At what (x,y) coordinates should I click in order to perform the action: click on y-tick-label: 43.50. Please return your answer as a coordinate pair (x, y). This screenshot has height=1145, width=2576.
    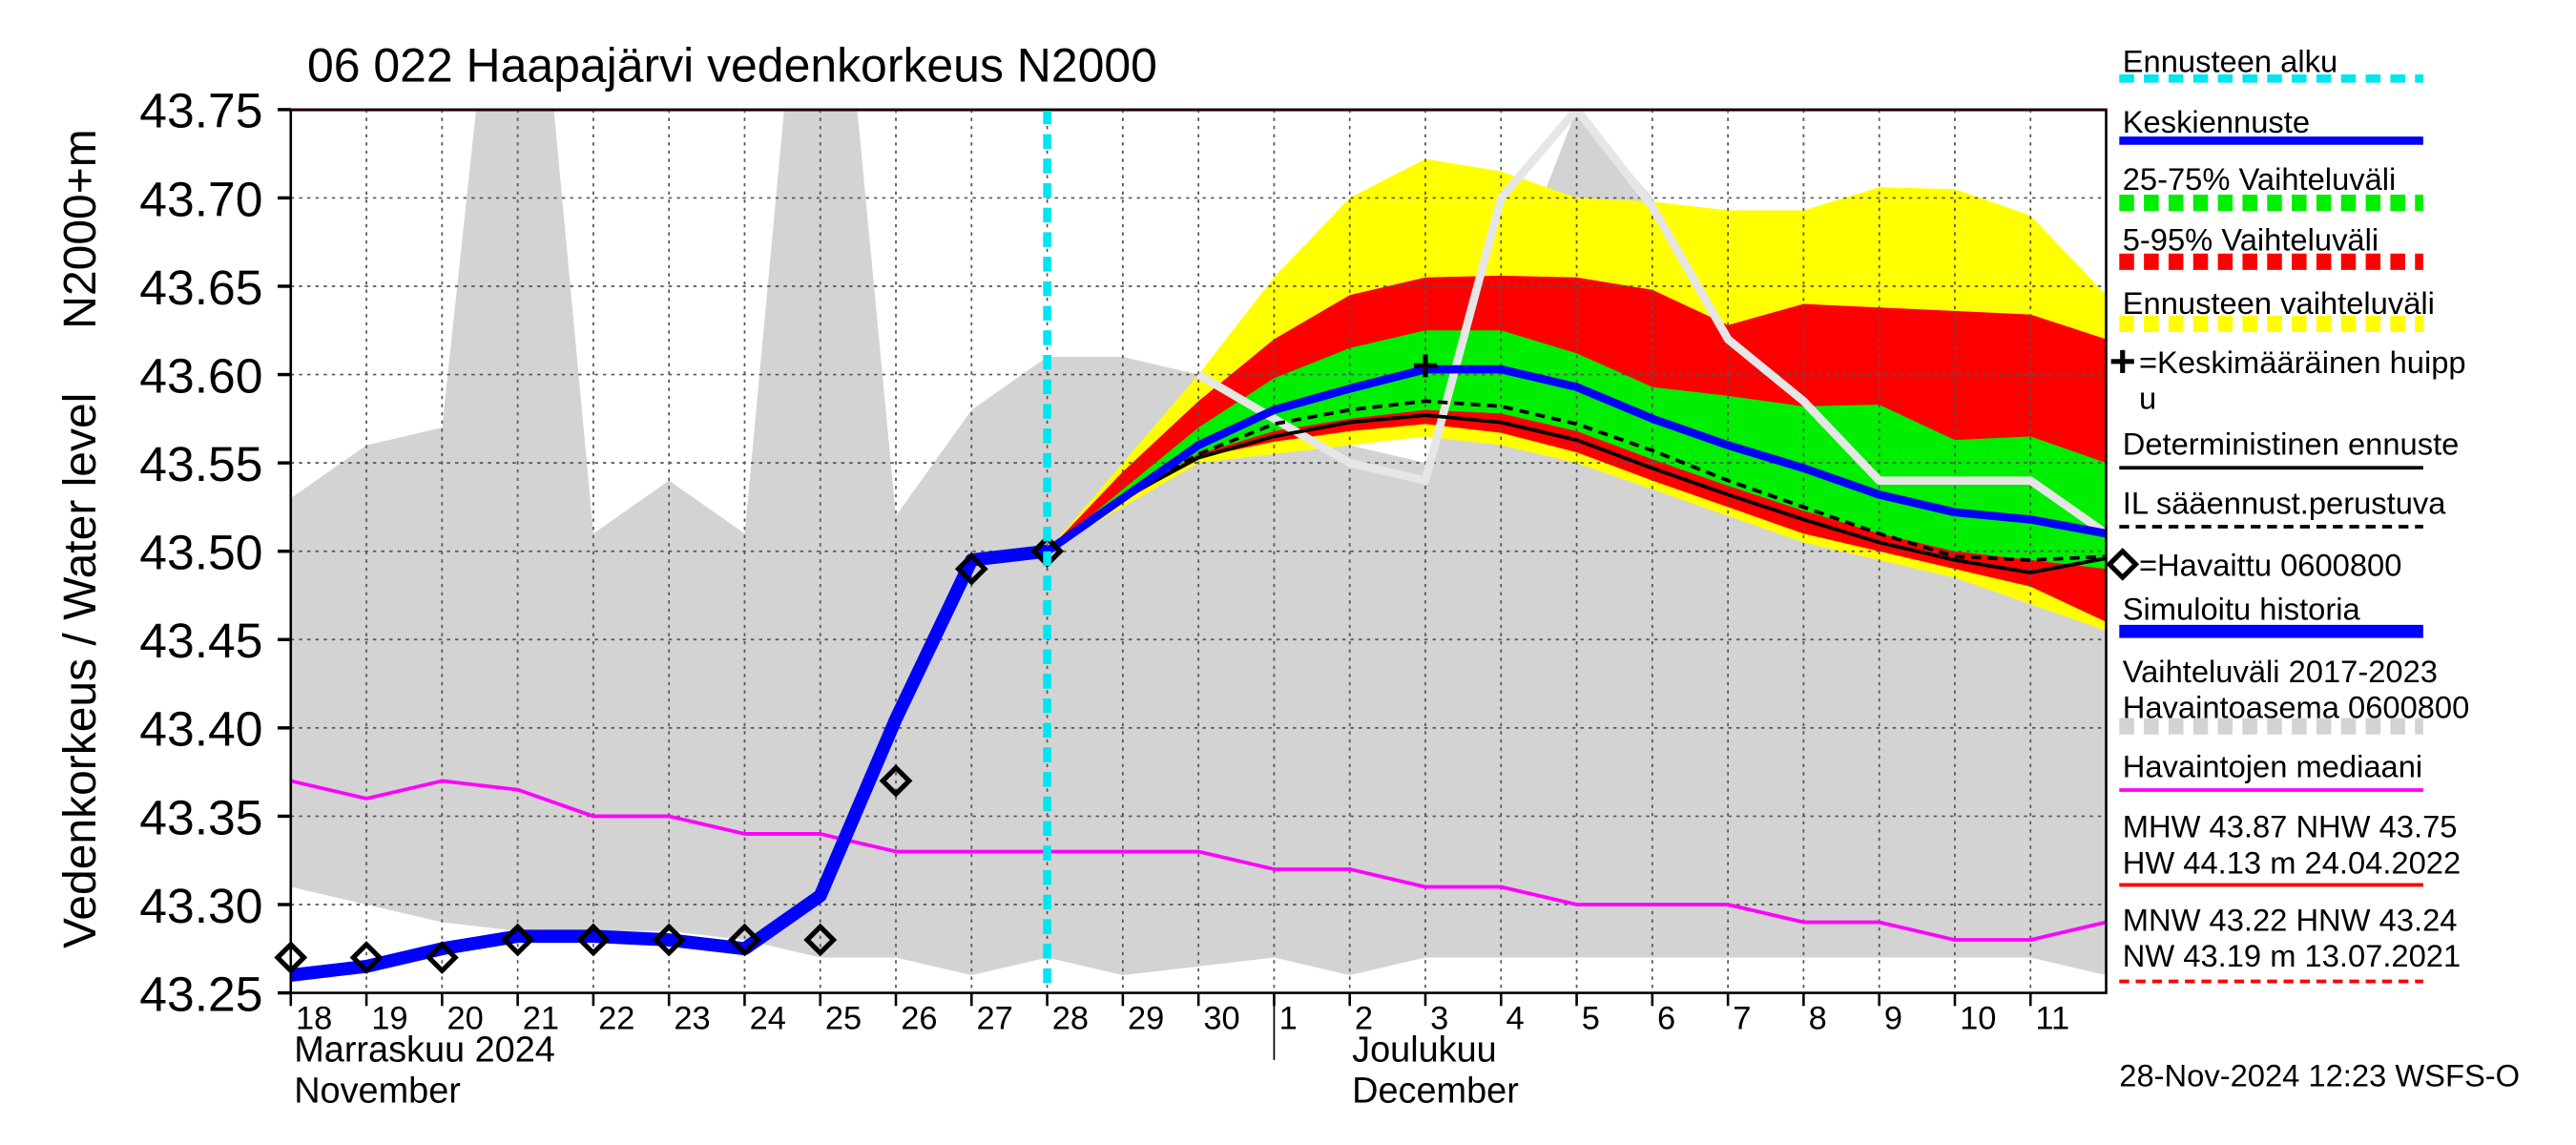
    Looking at the image, I should click on (200, 553).